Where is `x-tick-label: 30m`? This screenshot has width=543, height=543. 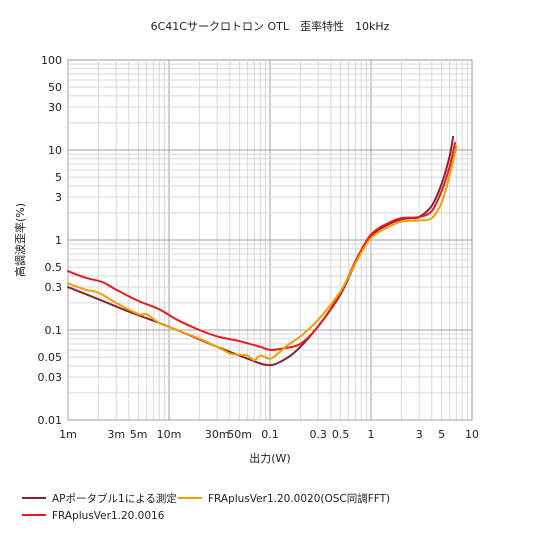 x-tick-label: 30m is located at coordinates (217, 434).